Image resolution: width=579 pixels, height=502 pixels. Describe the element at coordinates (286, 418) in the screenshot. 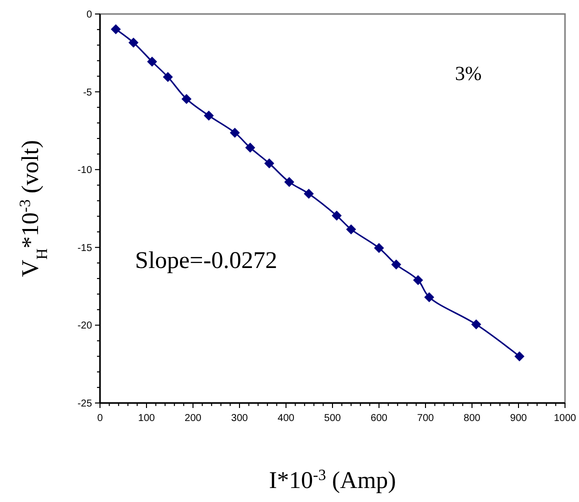

I see `x-tick-label: 400` at that location.